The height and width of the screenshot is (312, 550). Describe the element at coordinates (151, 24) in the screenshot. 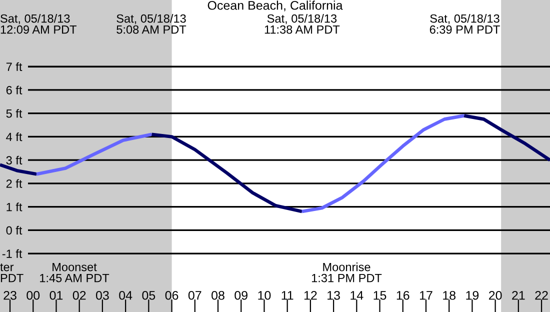

I see `annotation: Sat, 05/18/13 5:08 AM PDT` at that location.